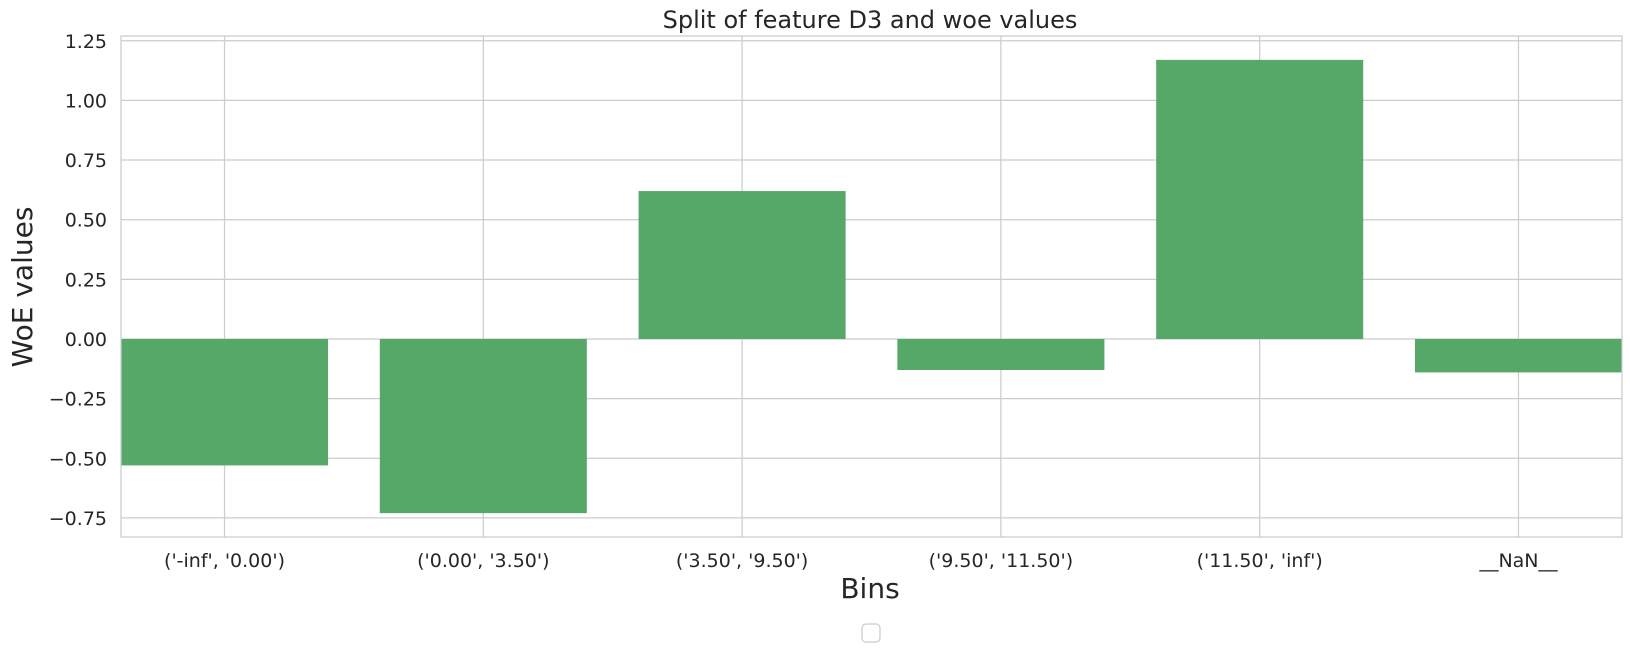 Image resolution: width=1630 pixels, height=656 pixels. Describe the element at coordinates (224, 561) in the screenshot. I see `x-tick-label: ('-inf', '0.00')` at that location.